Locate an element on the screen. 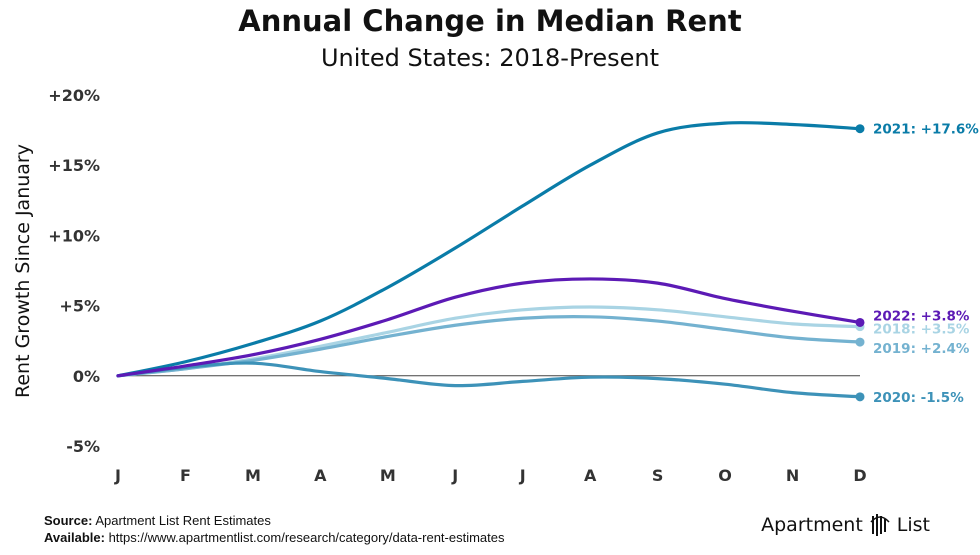 This screenshot has height=555, width=980. source-label: Source: is located at coordinates (68, 520).